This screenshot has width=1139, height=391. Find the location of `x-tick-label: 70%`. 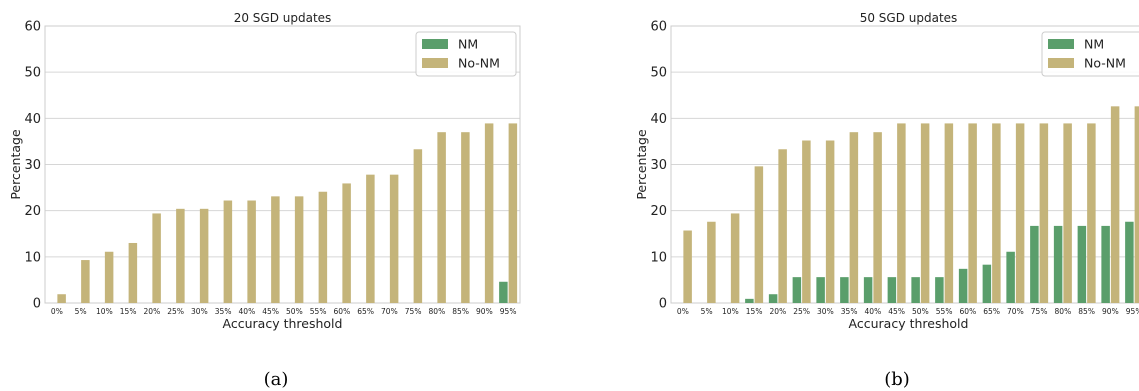

x-tick-label: 70% is located at coordinates (1015, 311).